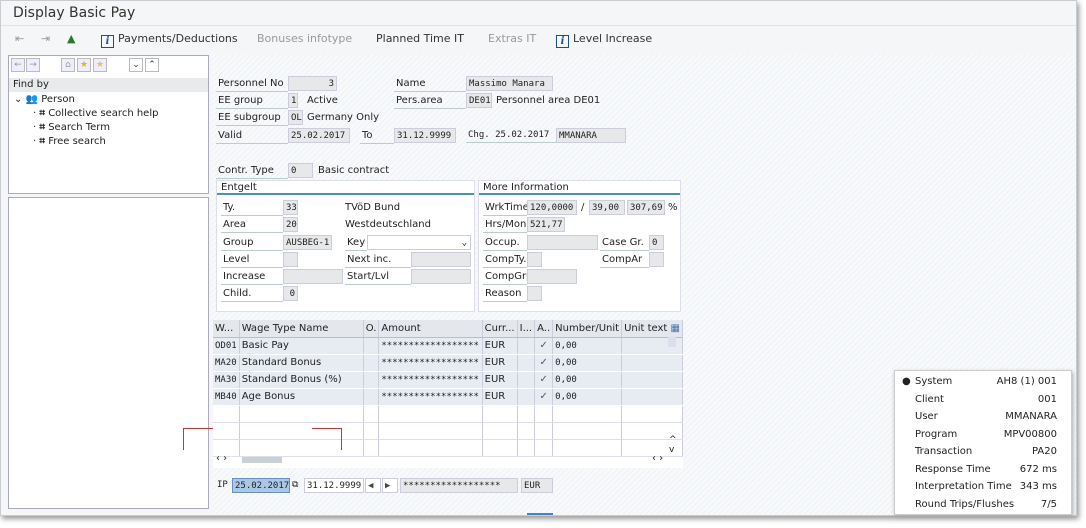  What do you see at coordinates (71, 127) in the screenshot?
I see `tree-search-term: · ⌗ Search Term` at bounding box center [71, 127].